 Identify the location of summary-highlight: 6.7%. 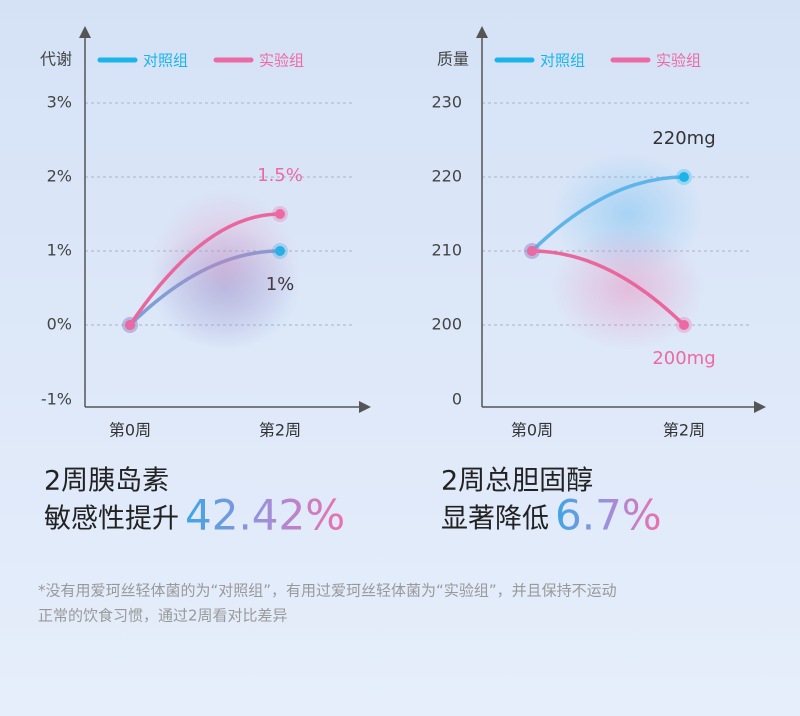
(608, 515).